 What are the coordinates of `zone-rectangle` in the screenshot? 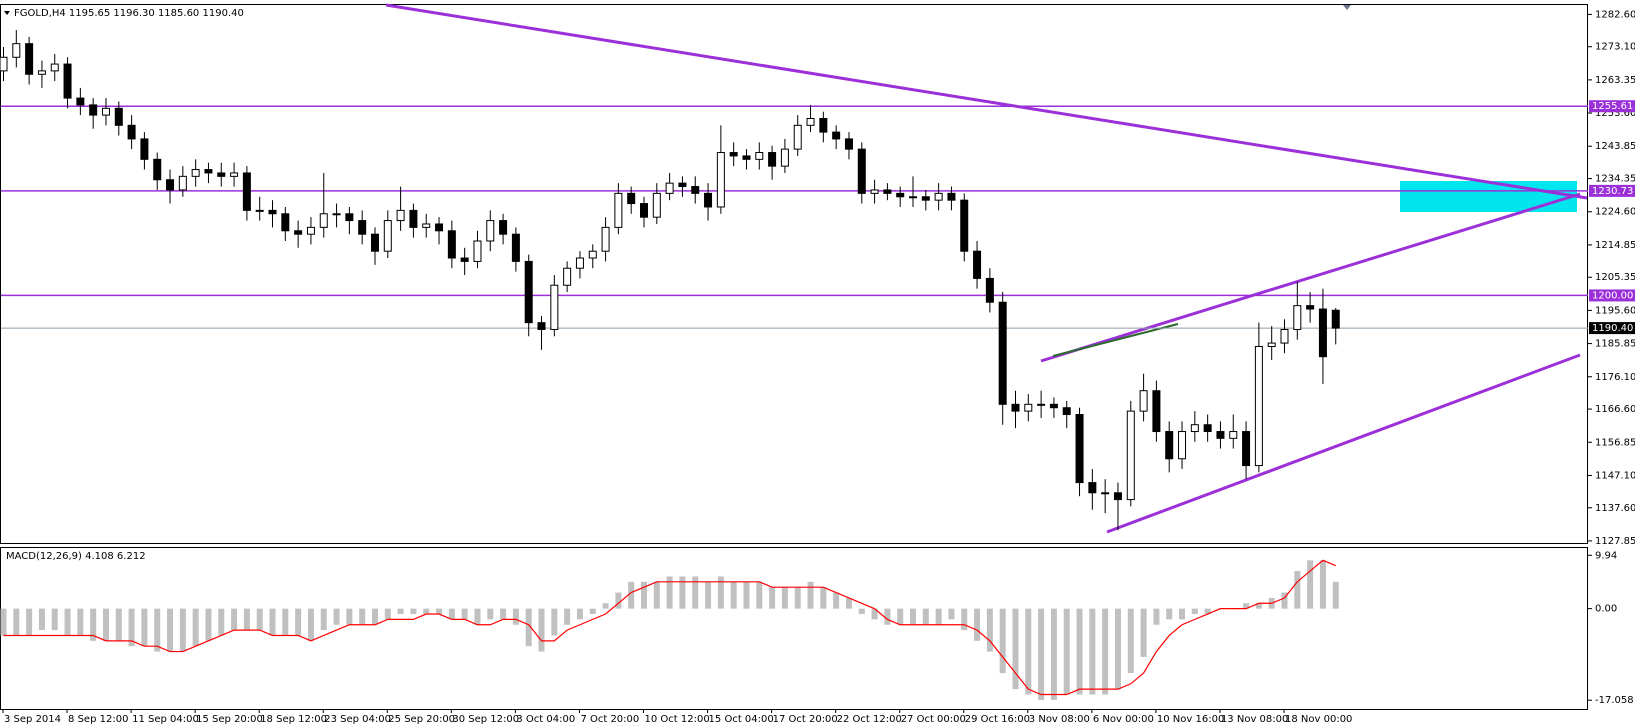 It's located at (1488, 196).